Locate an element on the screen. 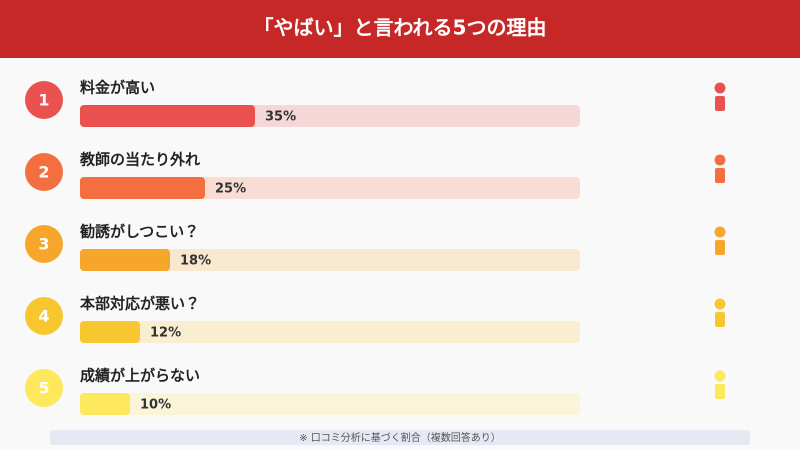  value-label: 12% is located at coordinates (165, 333).